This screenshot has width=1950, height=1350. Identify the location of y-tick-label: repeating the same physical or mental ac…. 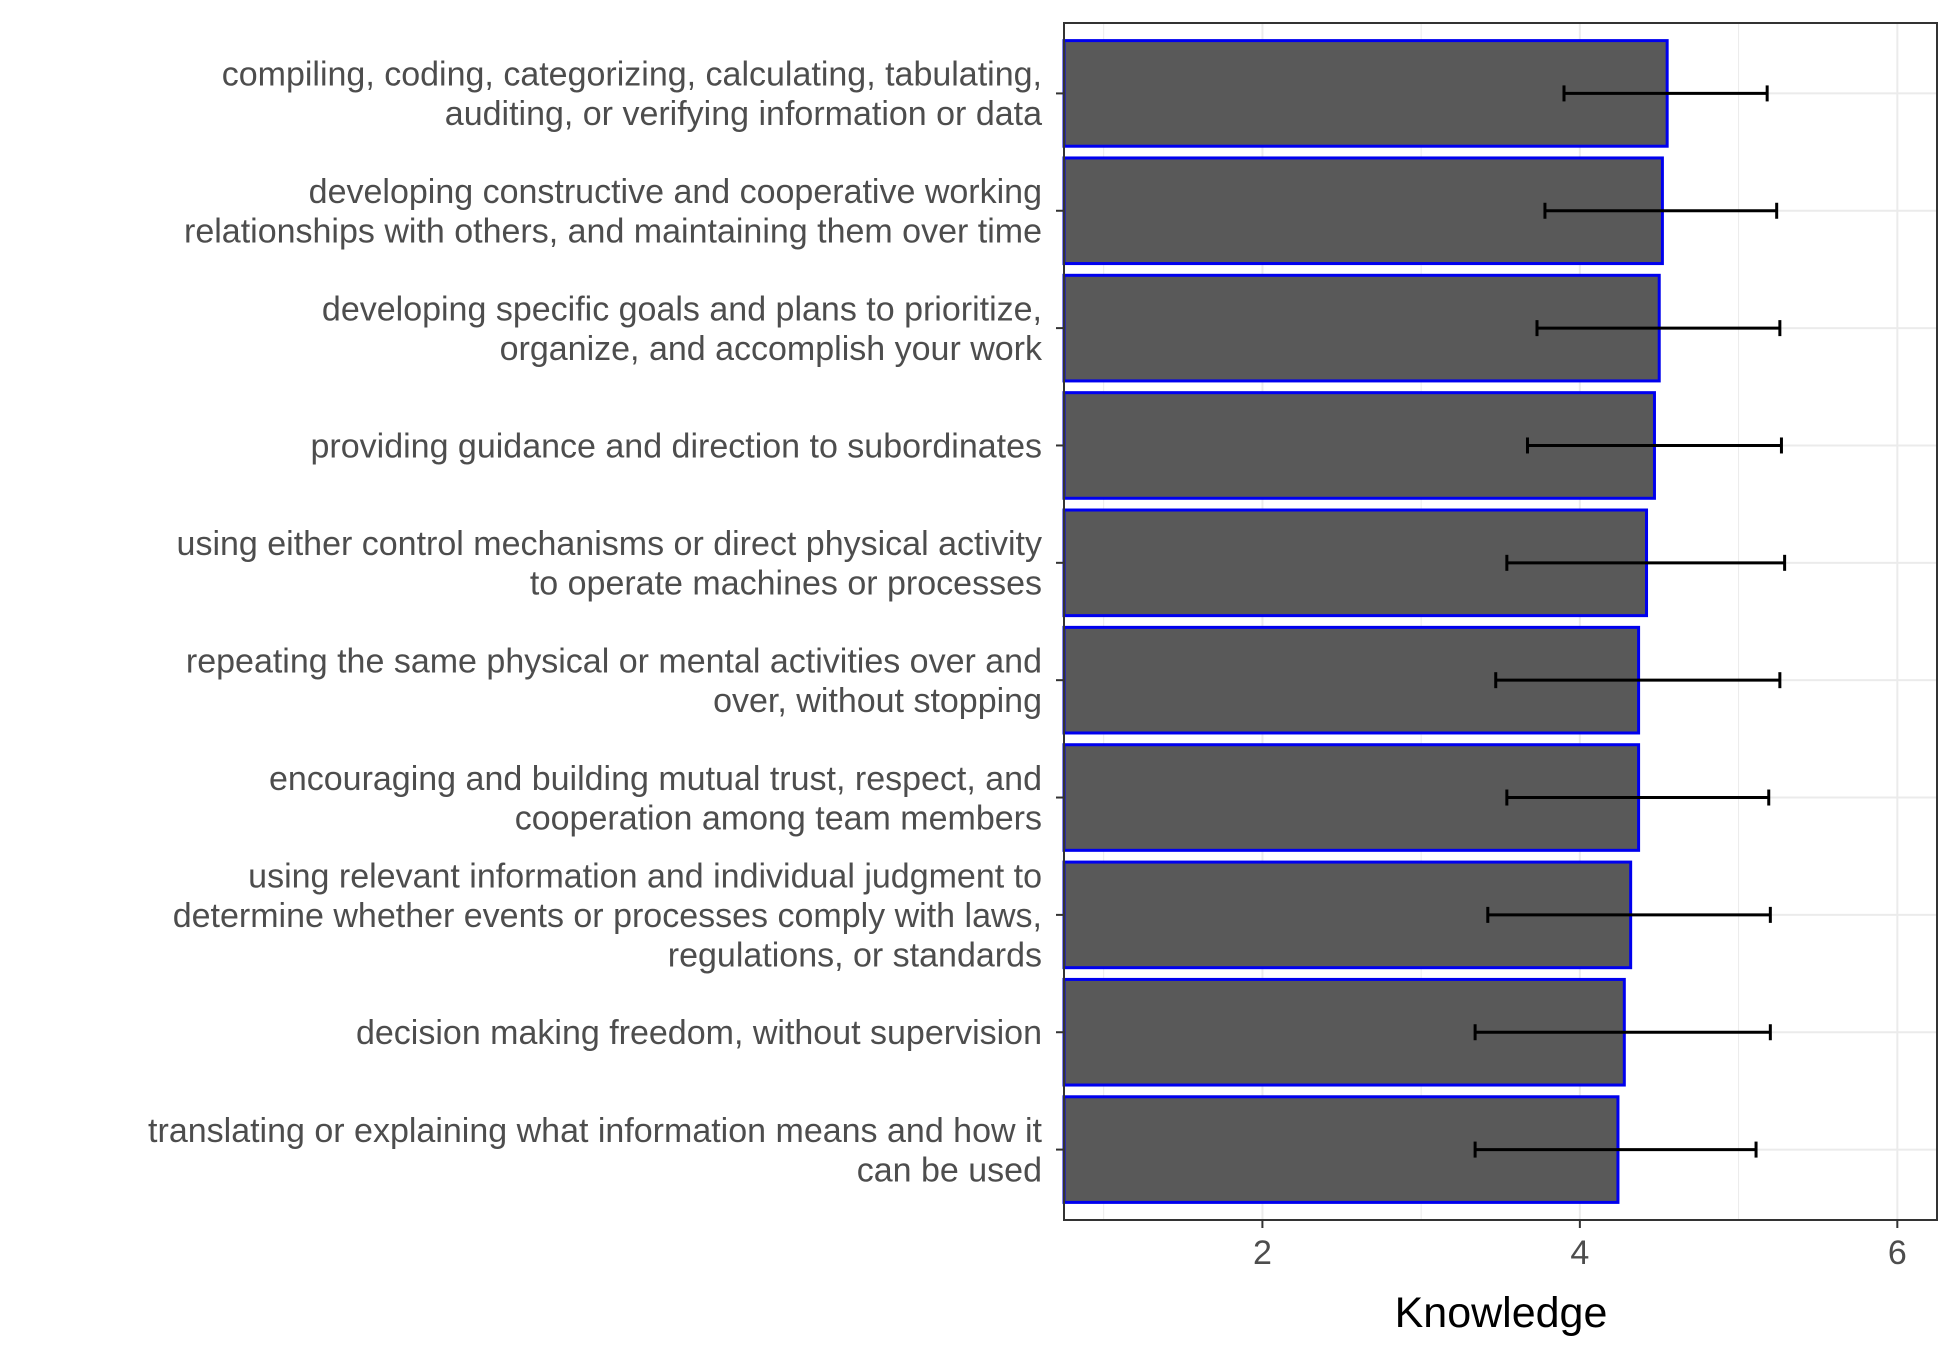
(614, 681).